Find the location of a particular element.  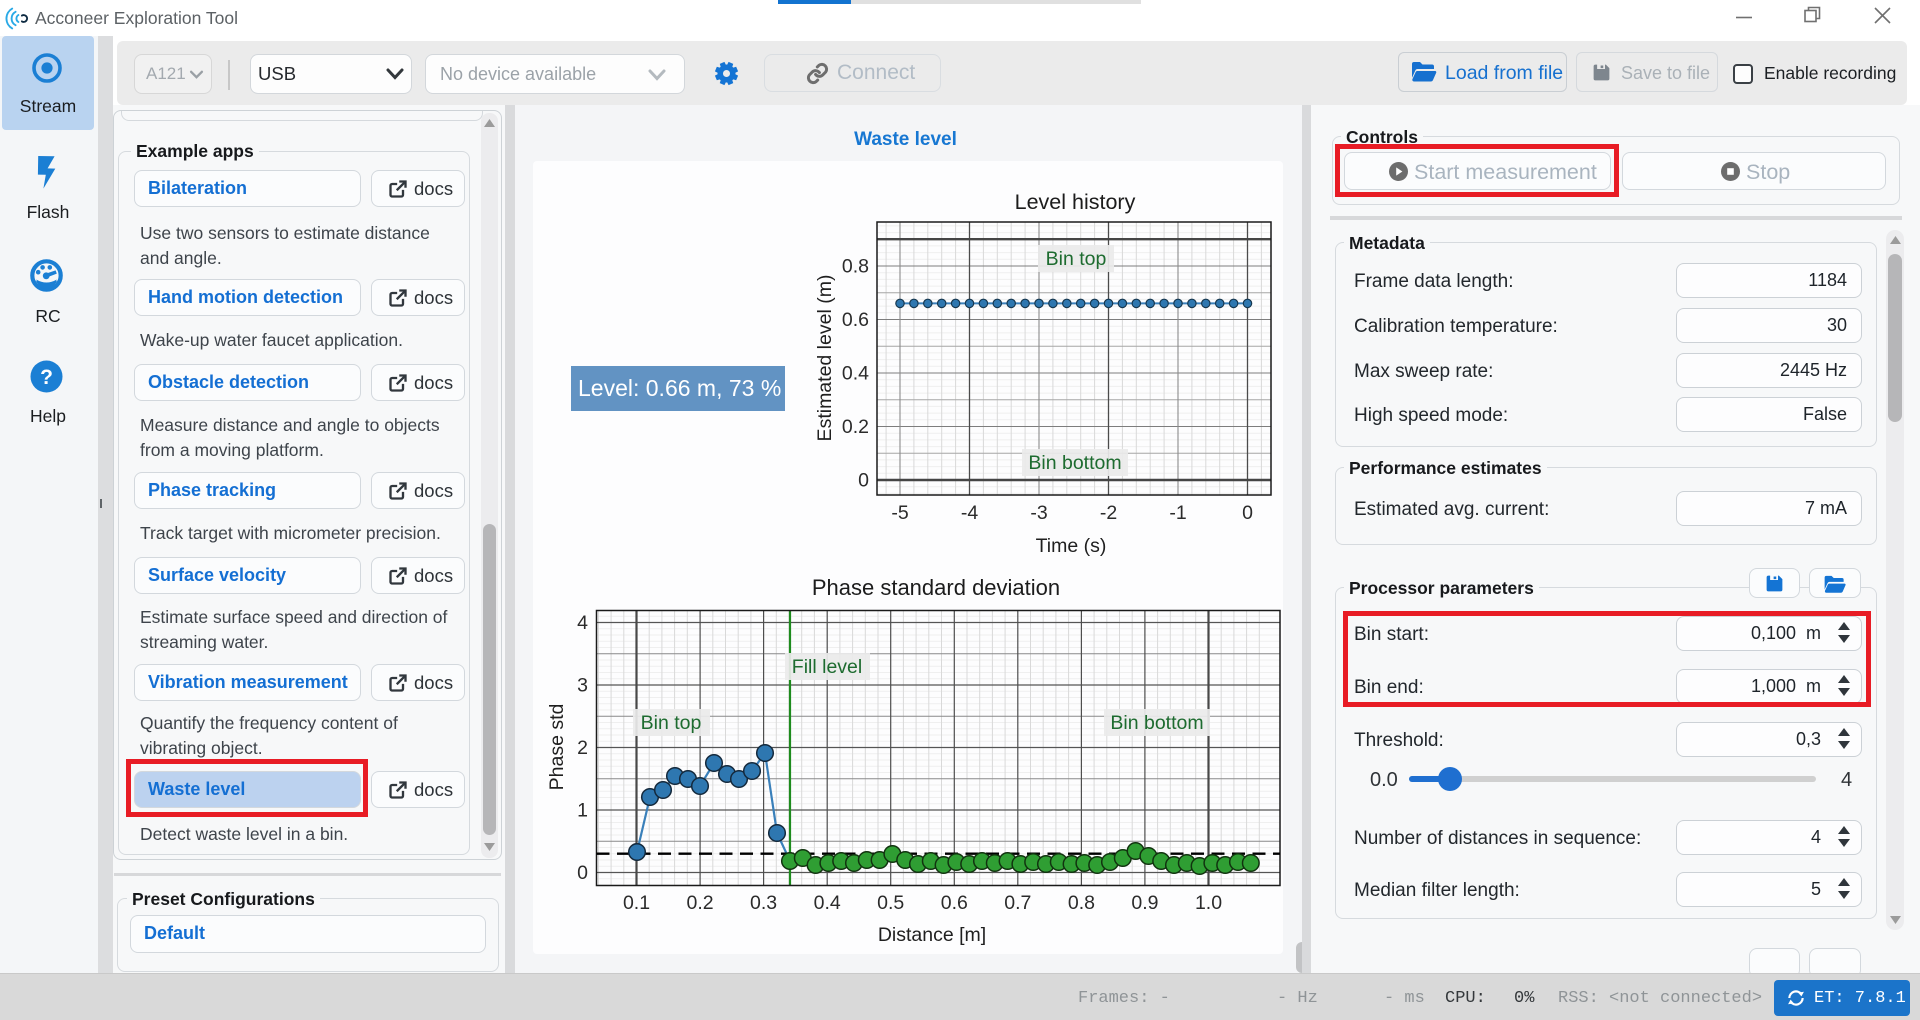

svg-text: -3 is located at coordinates (1038, 513).